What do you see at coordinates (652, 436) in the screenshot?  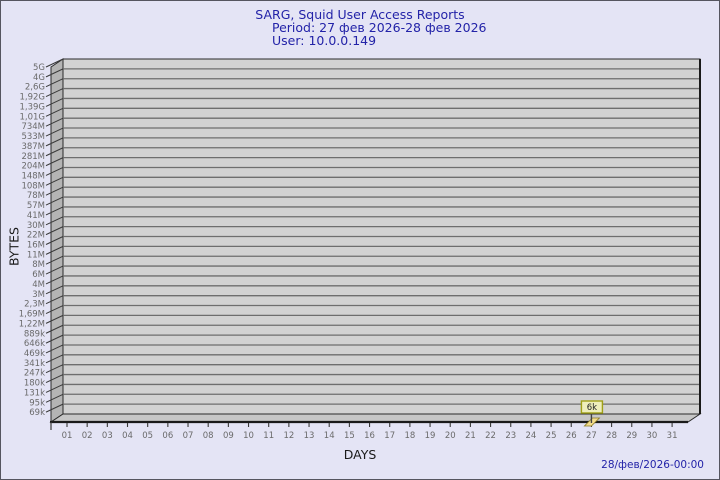 I see `x-tick-label: 30` at bounding box center [652, 436].